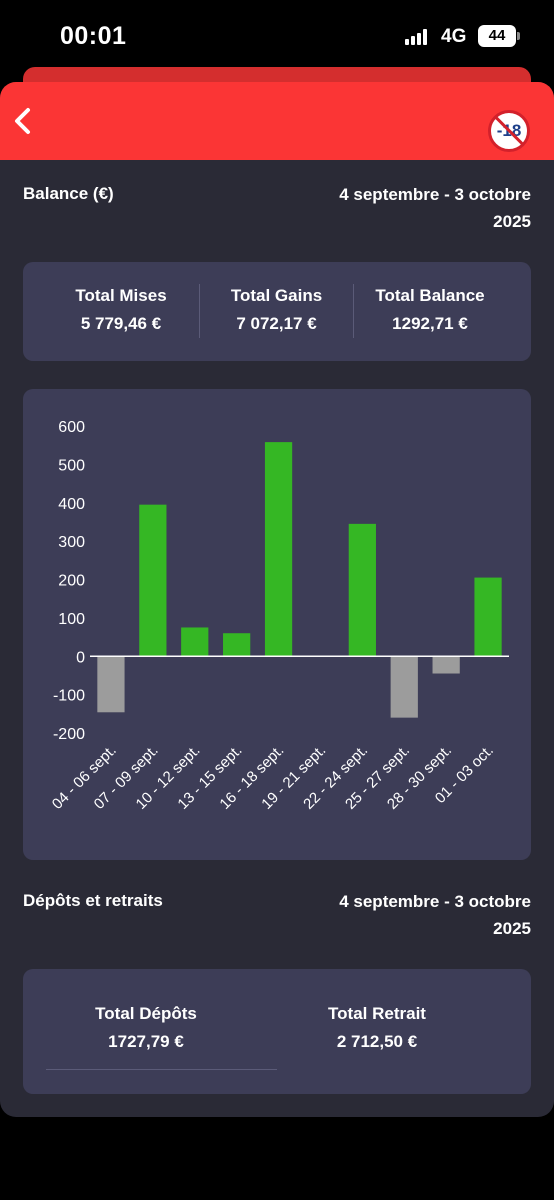 The width and height of the screenshot is (554, 1200). Describe the element at coordinates (377, 1013) in the screenshot. I see `stat-label: Total Retrait` at that location.